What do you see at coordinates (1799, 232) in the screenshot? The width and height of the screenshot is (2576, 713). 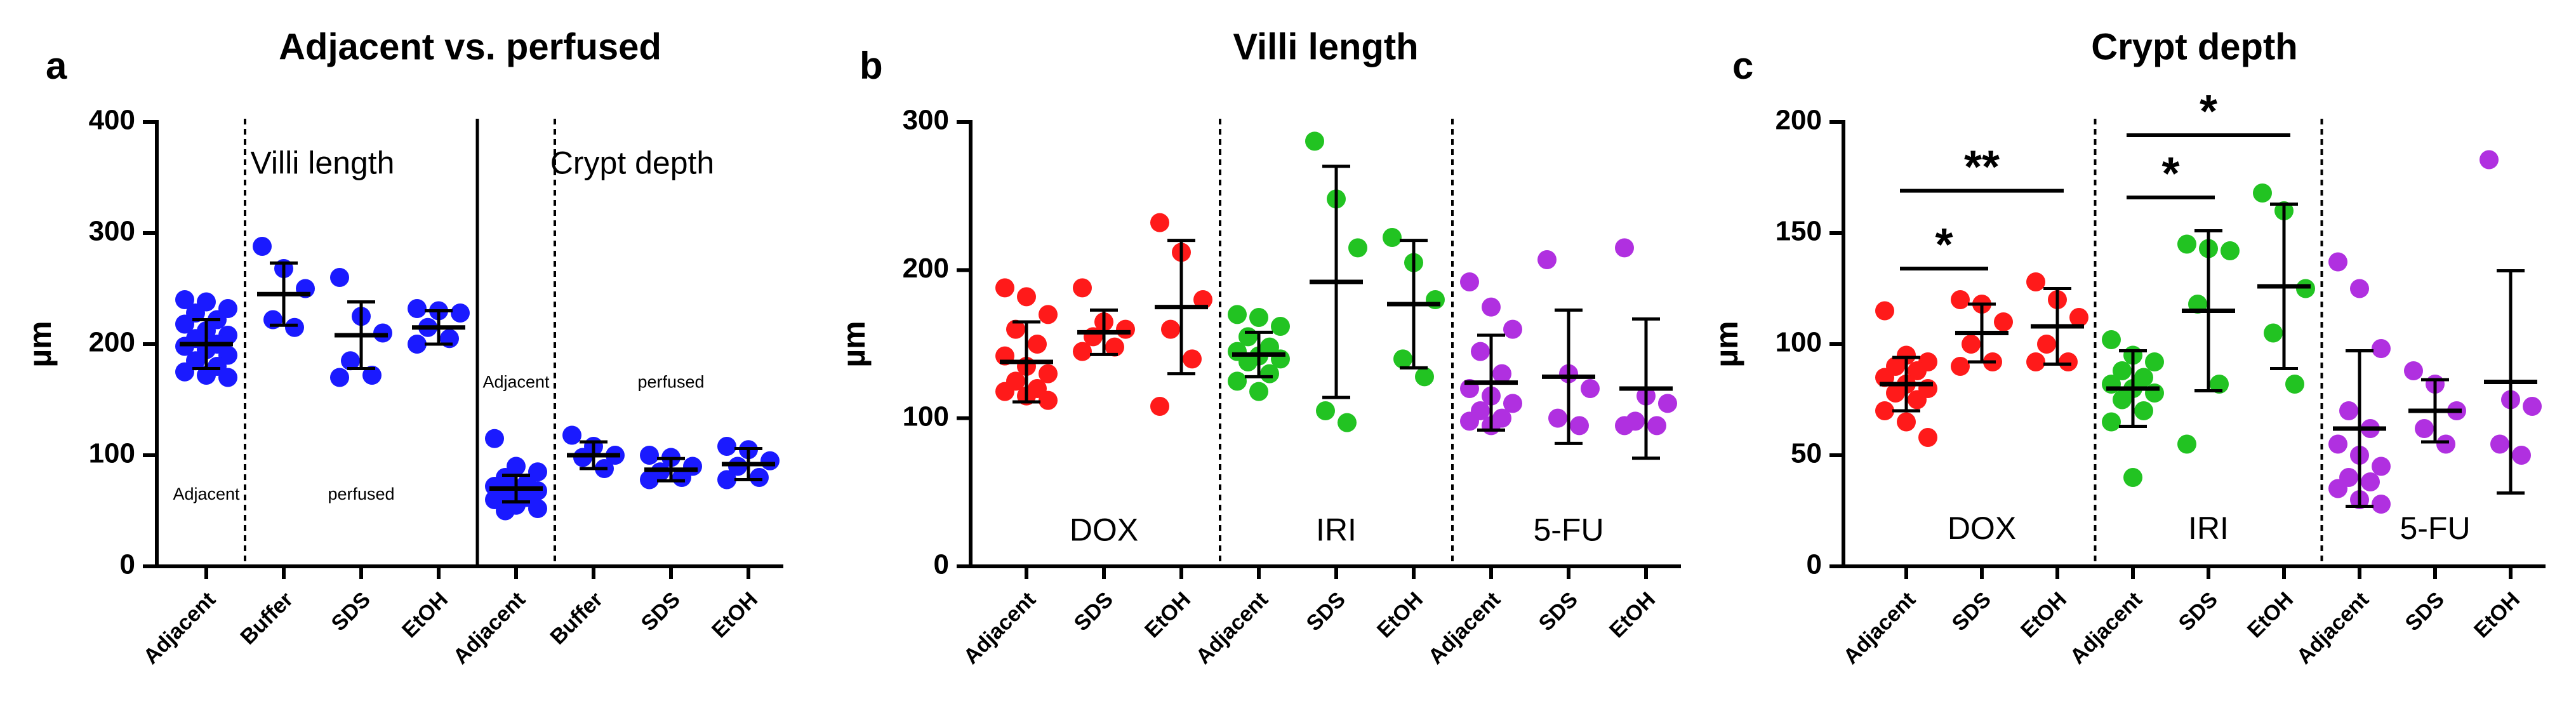 I see `y-tick-label: 150` at bounding box center [1799, 232].